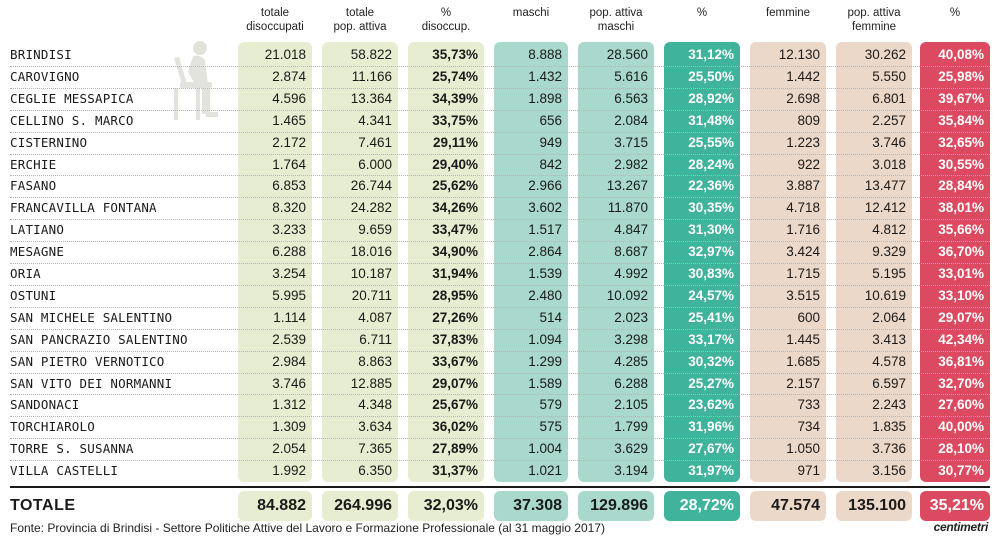  Describe the element at coordinates (455, 383) in the screenshot. I see `cell-perc: 29,07%` at that location.